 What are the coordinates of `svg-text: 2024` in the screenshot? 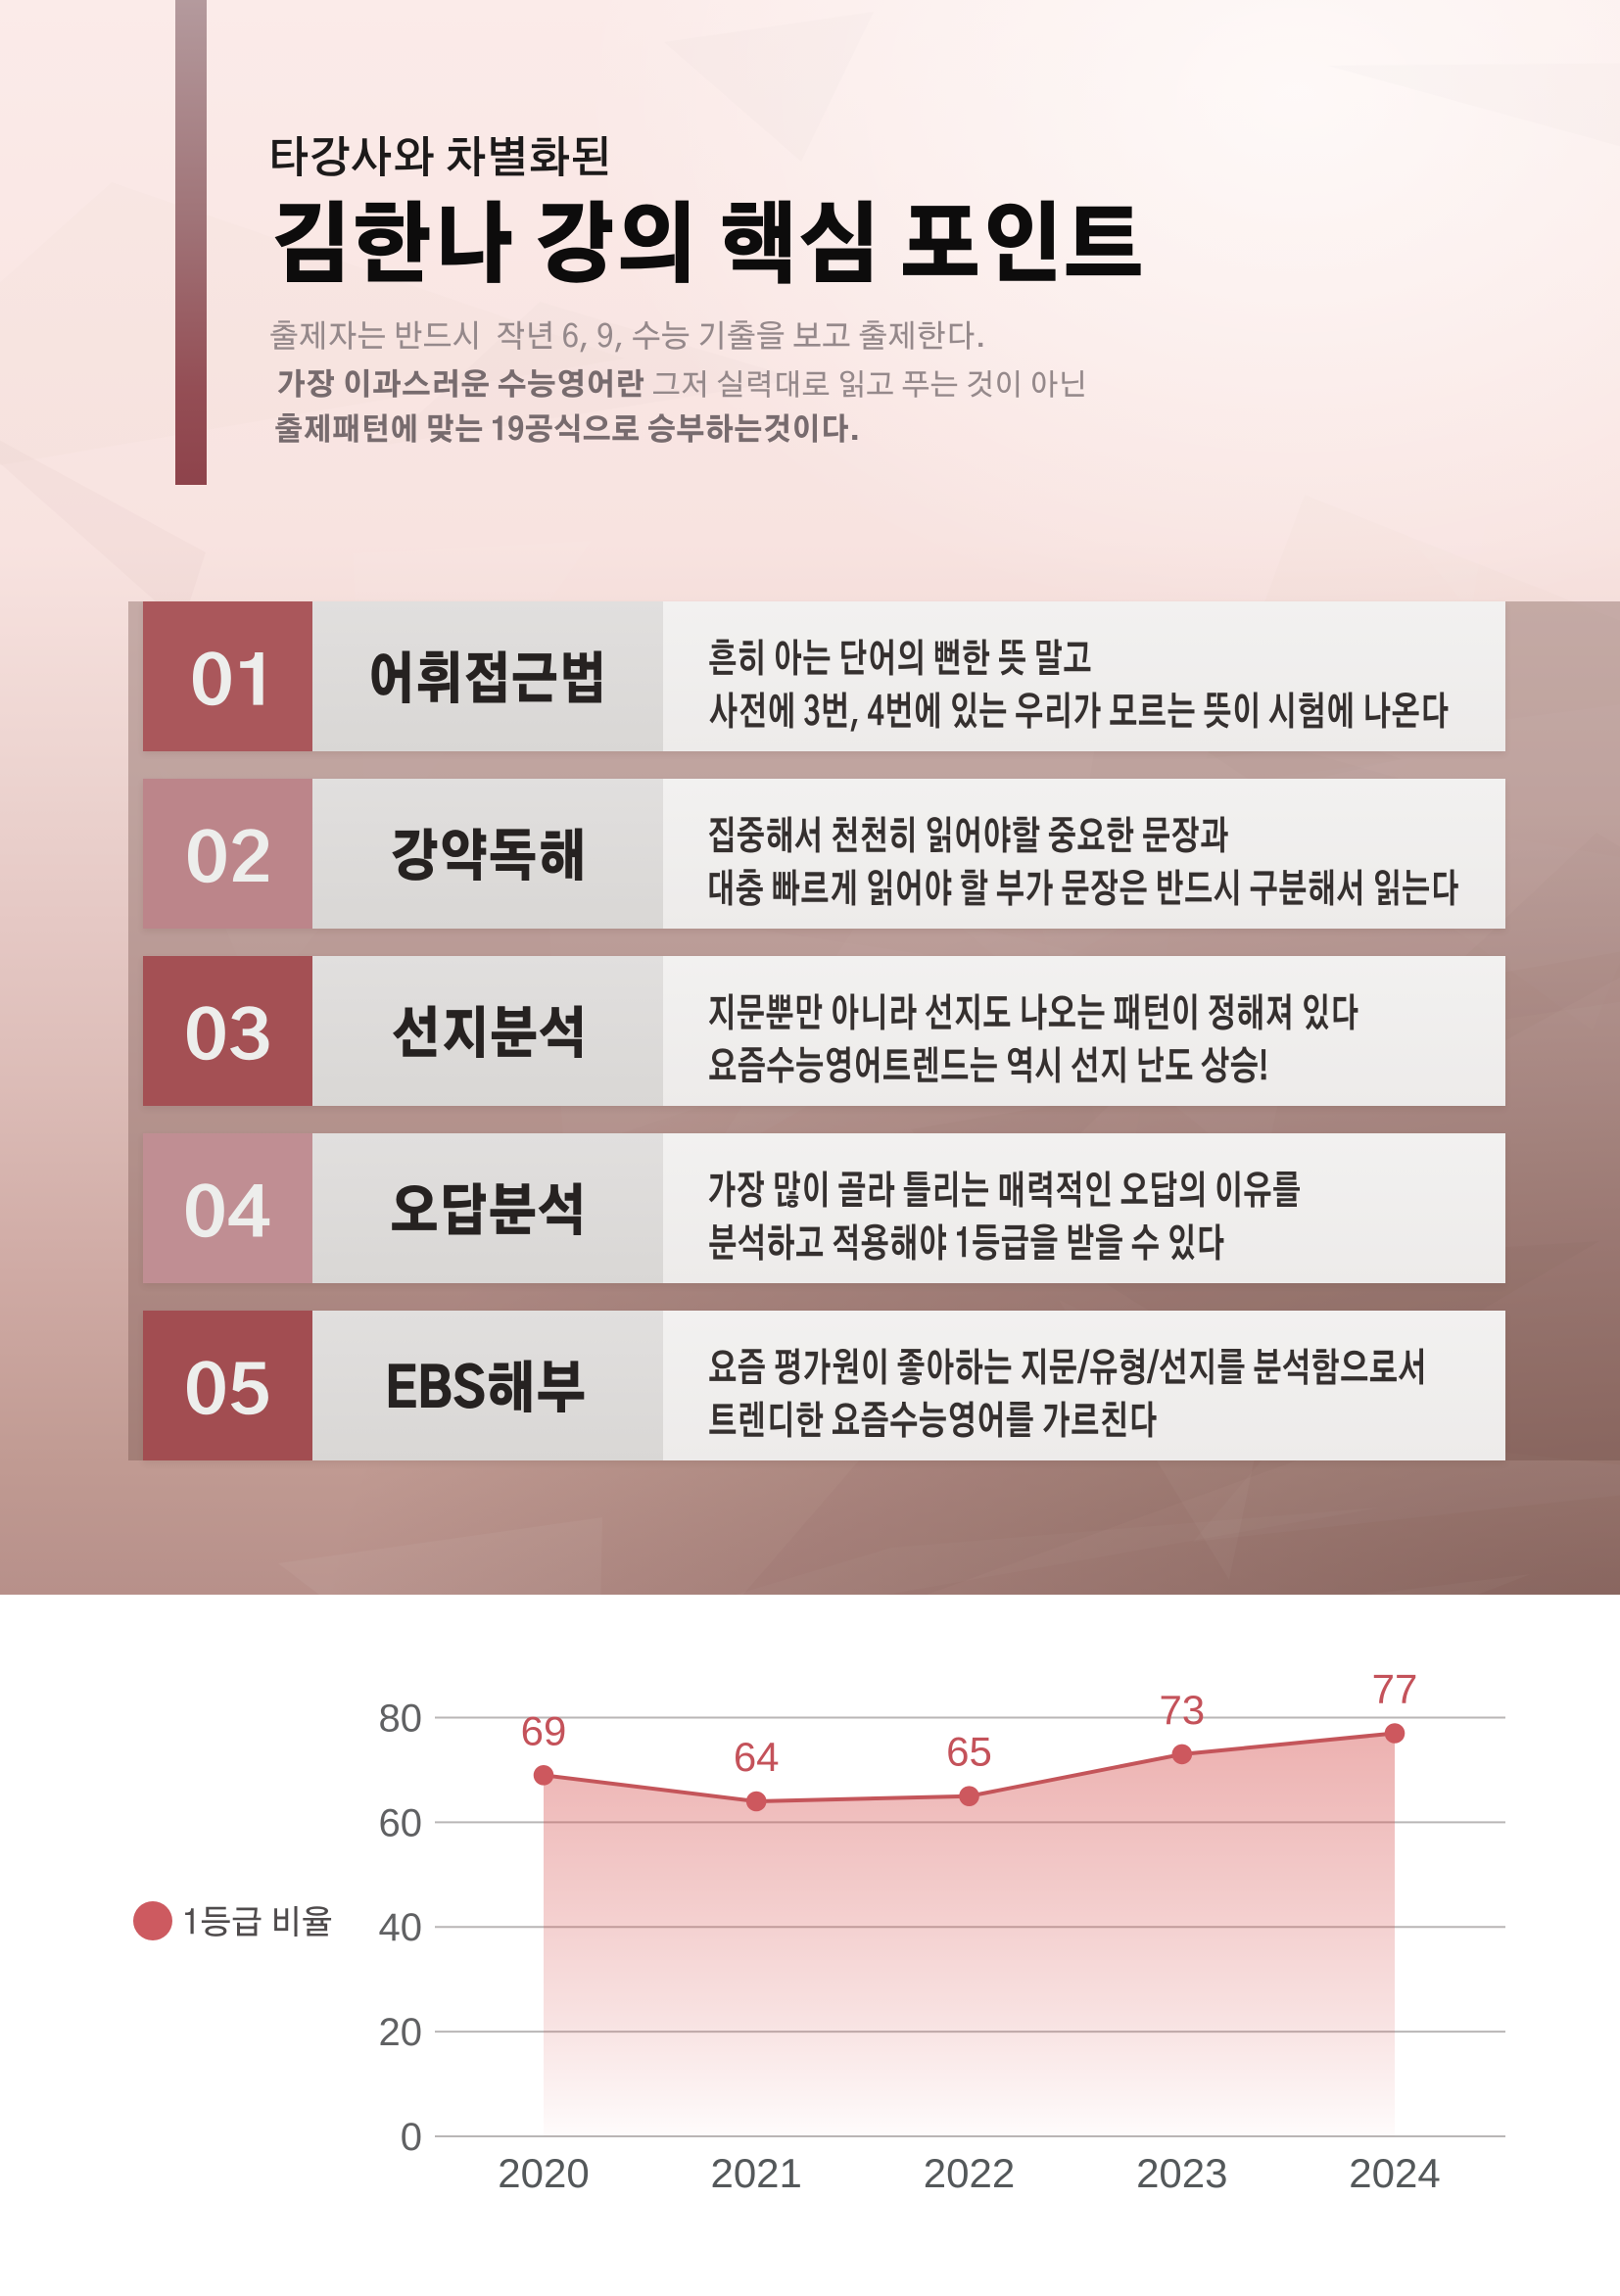 It's located at (1394, 2173).